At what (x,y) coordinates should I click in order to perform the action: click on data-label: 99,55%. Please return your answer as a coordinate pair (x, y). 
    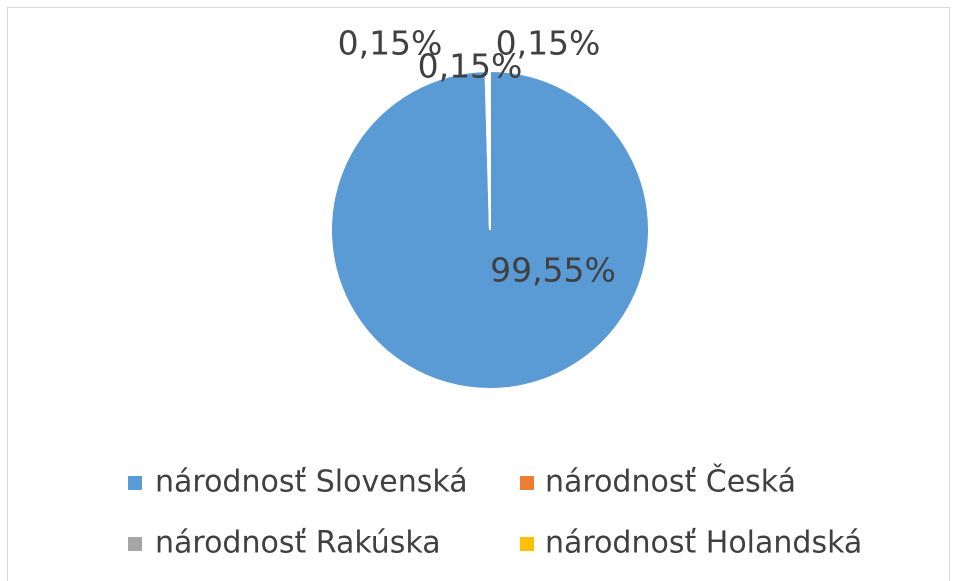
    Looking at the image, I should click on (553, 270).